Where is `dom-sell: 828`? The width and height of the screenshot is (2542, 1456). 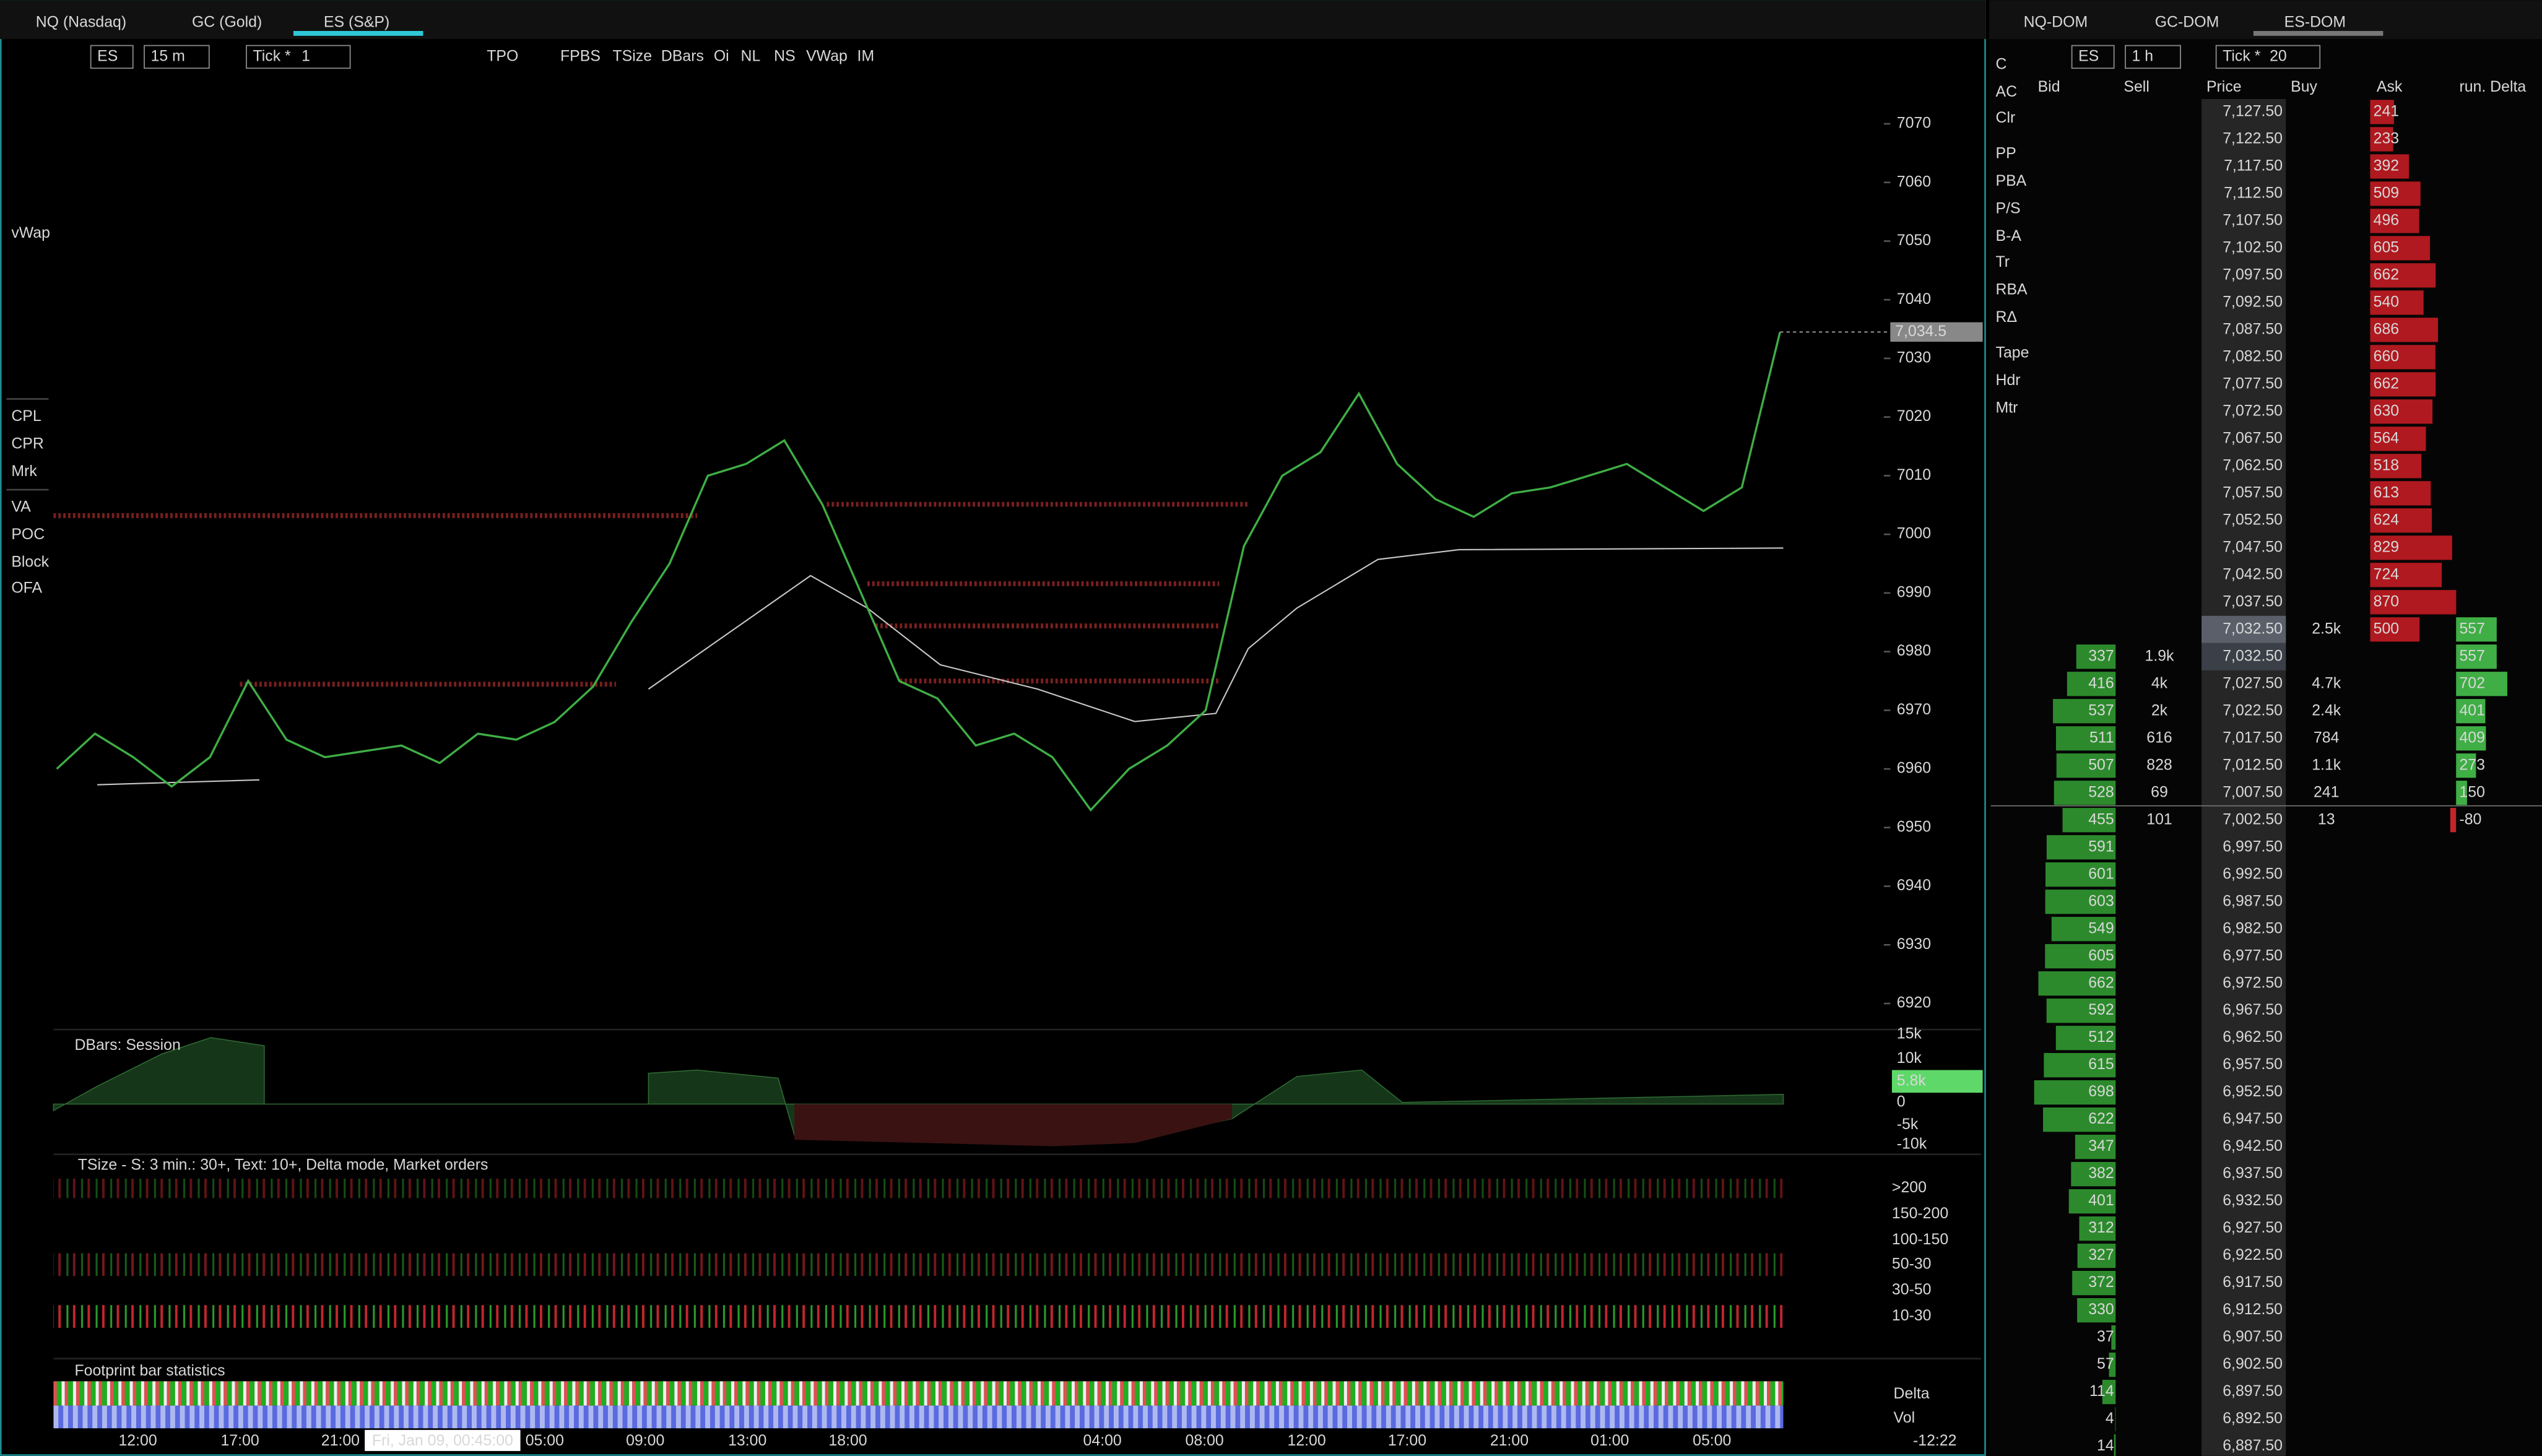 dom-sell: 828 is located at coordinates (2159, 765).